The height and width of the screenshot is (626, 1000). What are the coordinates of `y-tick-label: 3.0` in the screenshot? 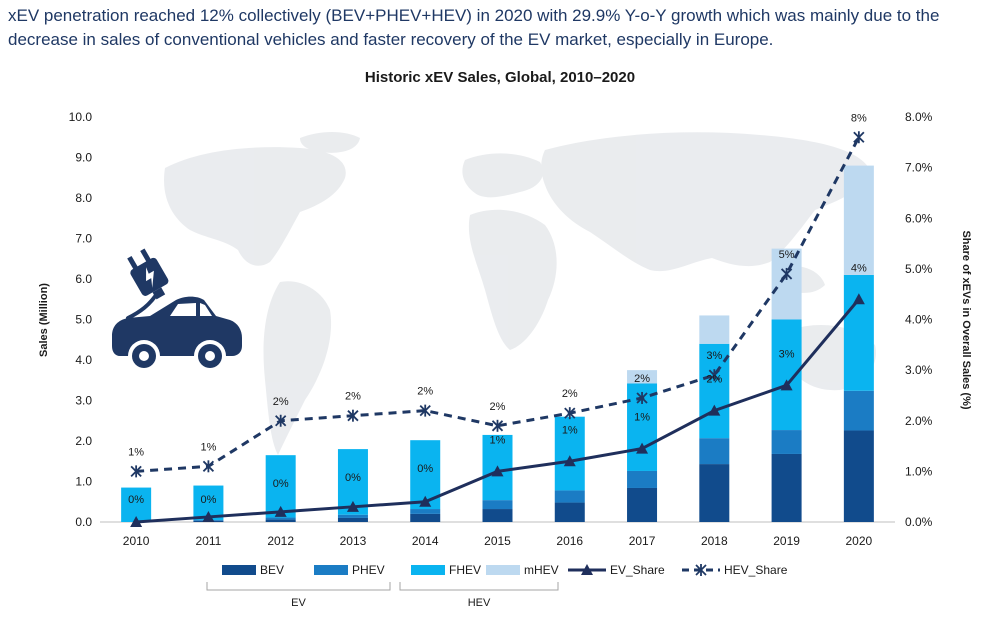 It's located at (83, 401).